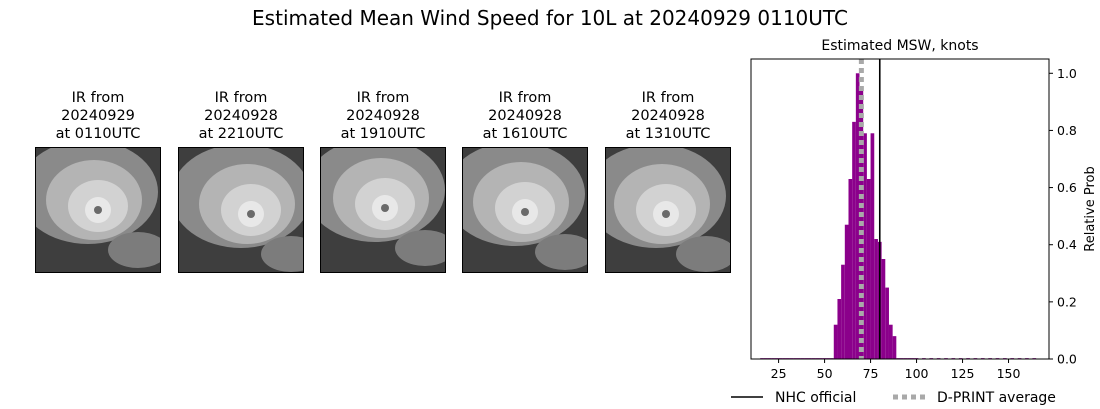  What do you see at coordinates (899, 46) in the screenshot?
I see `chart-title: Estimated MSW, knots` at bounding box center [899, 46].